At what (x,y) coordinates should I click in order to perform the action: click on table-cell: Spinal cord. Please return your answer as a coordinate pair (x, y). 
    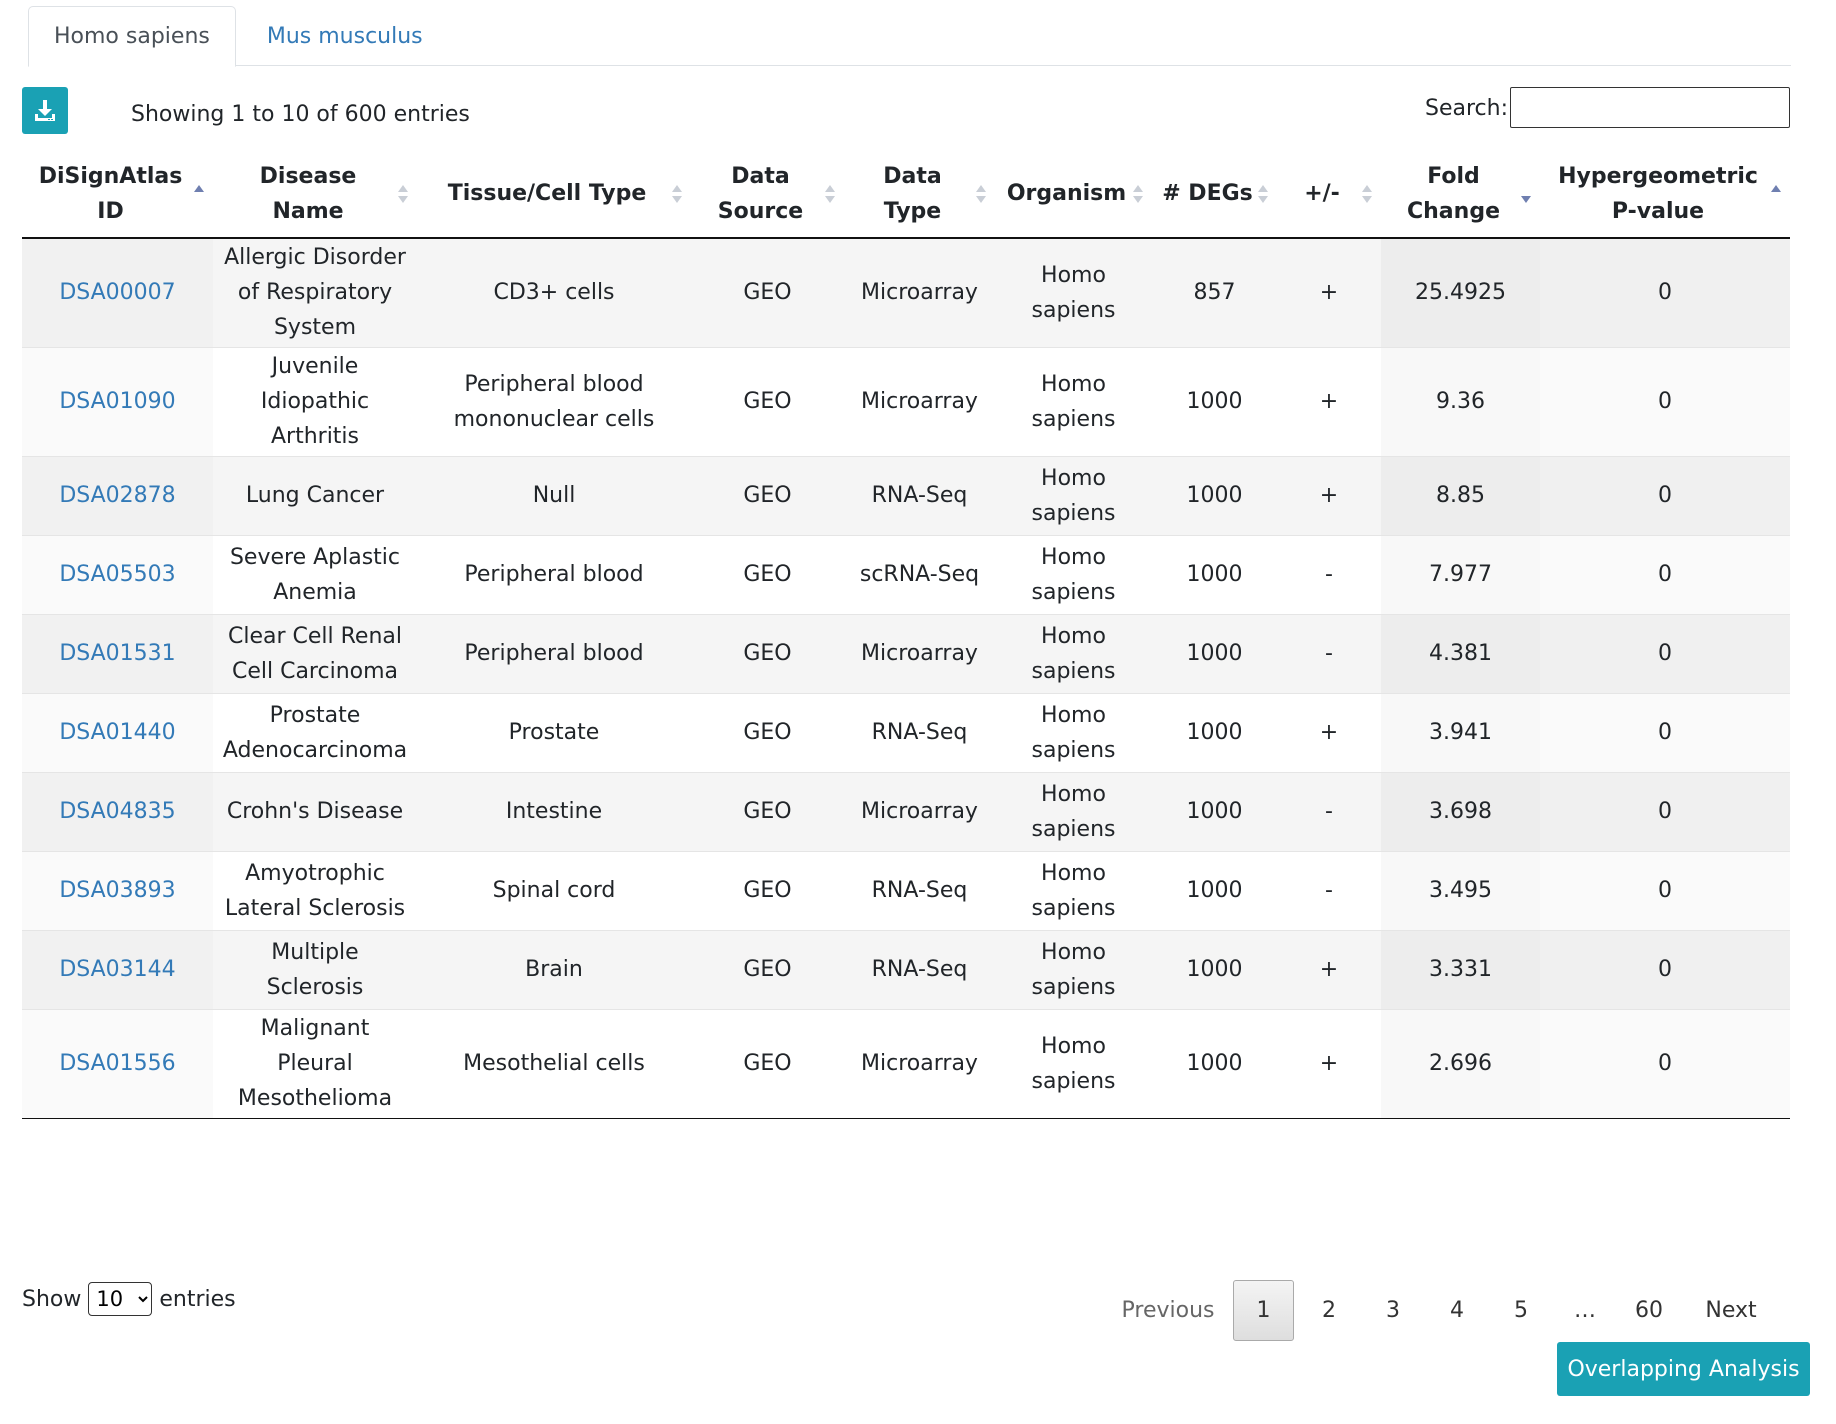
    Looking at the image, I should click on (554, 891).